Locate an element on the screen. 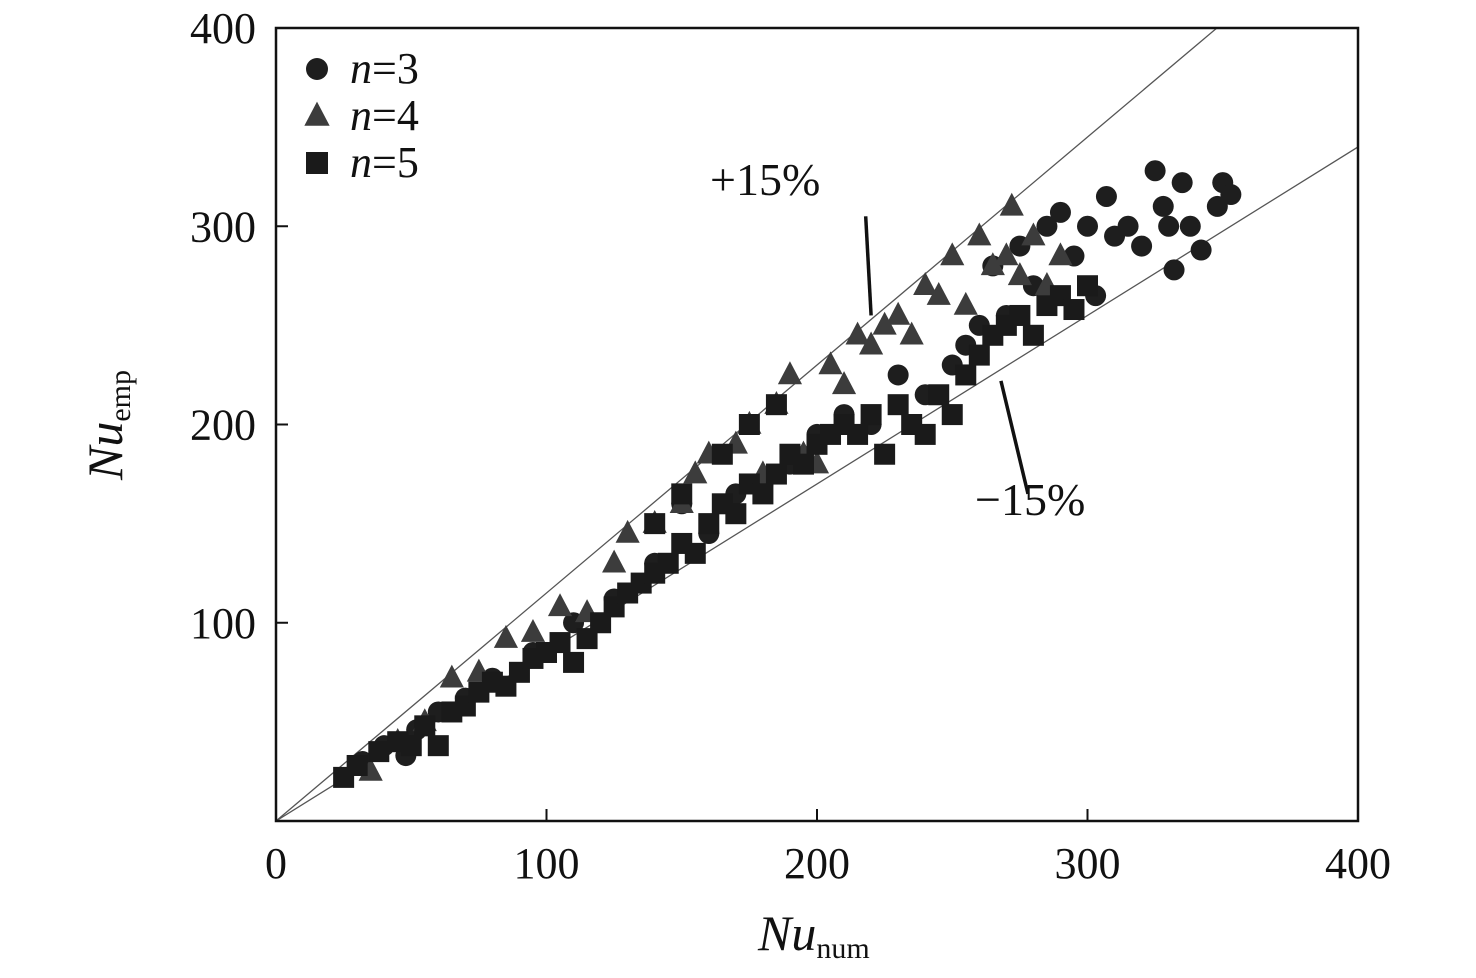  x-tick-label: 400 is located at coordinates (1358, 863).